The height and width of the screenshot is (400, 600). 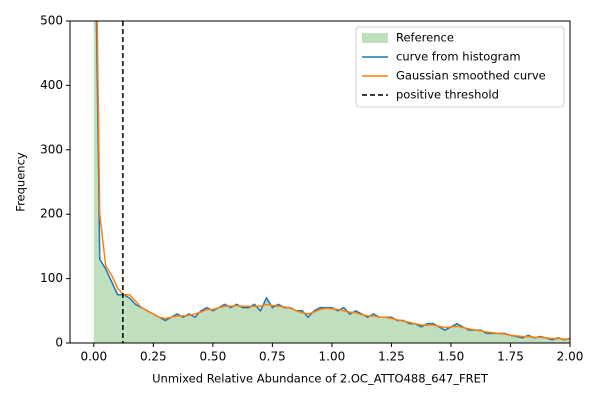 I want to click on y-tick-label: 300, so click(x=51, y=149).